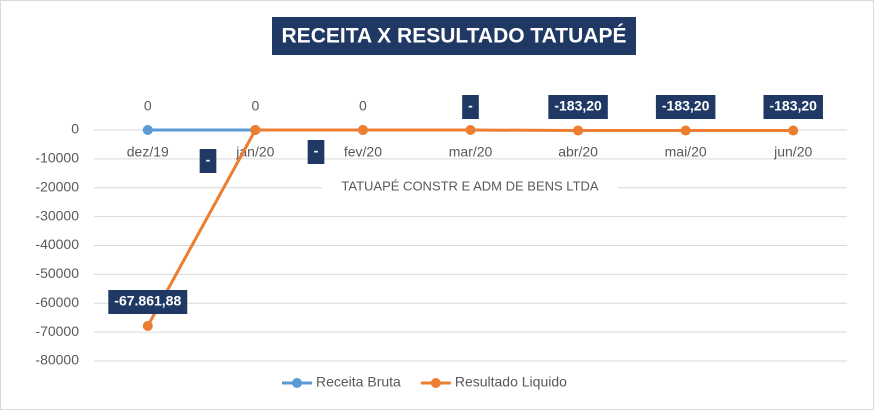 The height and width of the screenshot is (415, 874). I want to click on x-axis-title: TATUAPÉ CONSTR E ADM DE BENS LTDA, so click(469, 185).